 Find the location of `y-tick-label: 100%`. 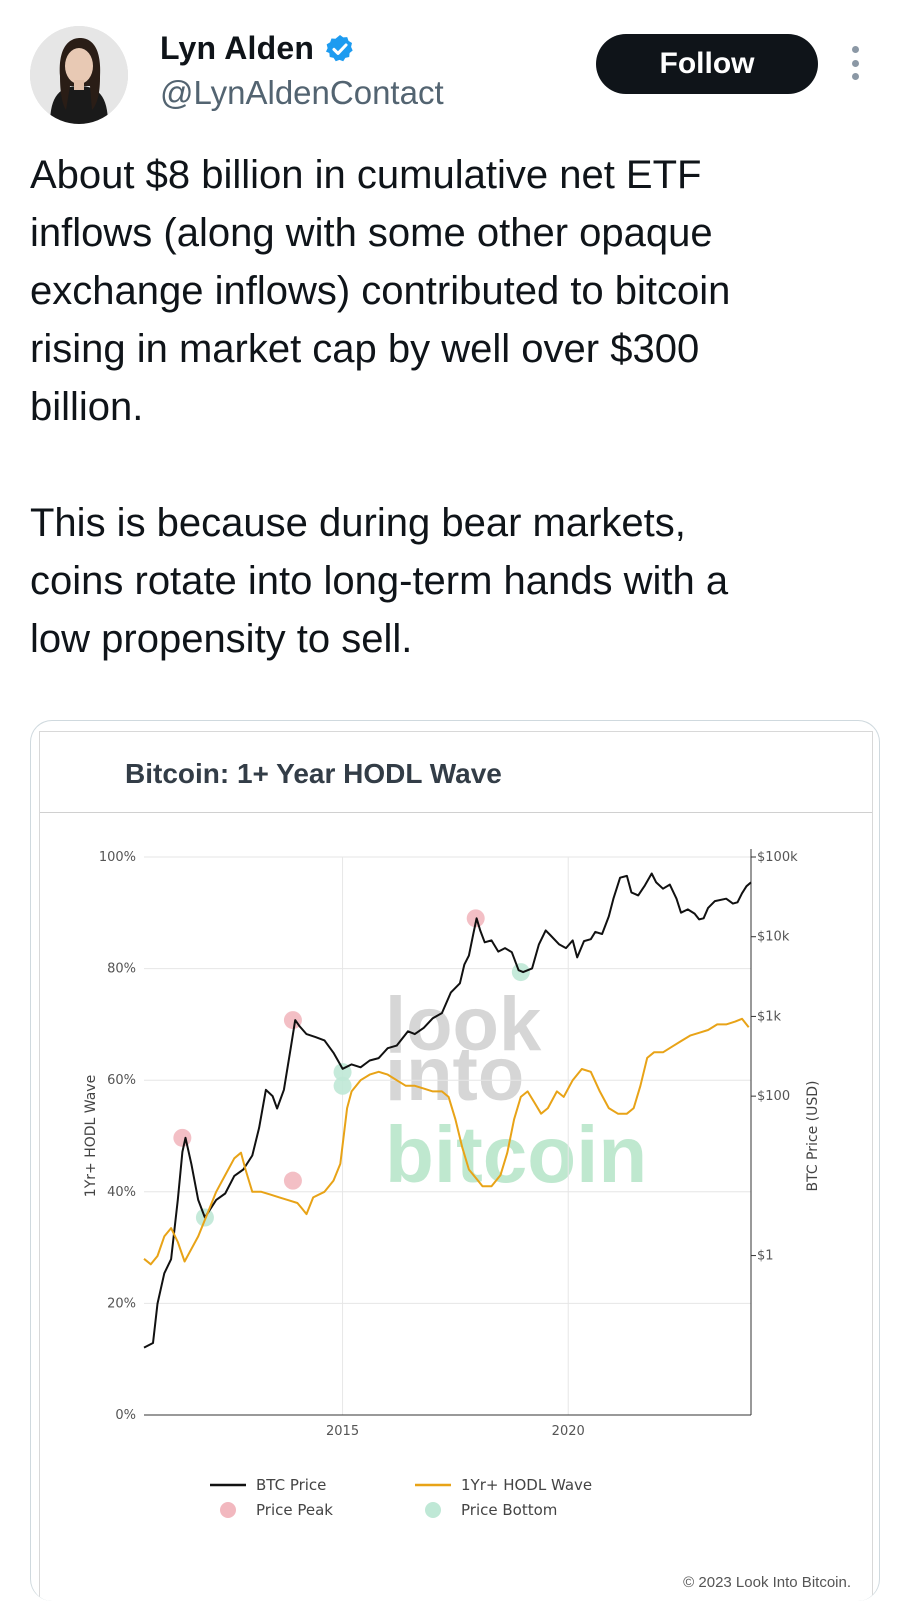

y-tick-label: 100% is located at coordinates (117, 857).